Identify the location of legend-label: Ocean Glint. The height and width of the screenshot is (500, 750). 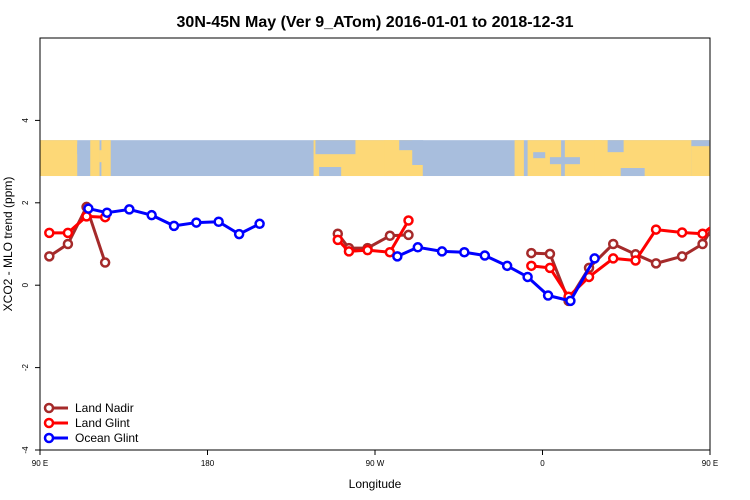
(107, 438).